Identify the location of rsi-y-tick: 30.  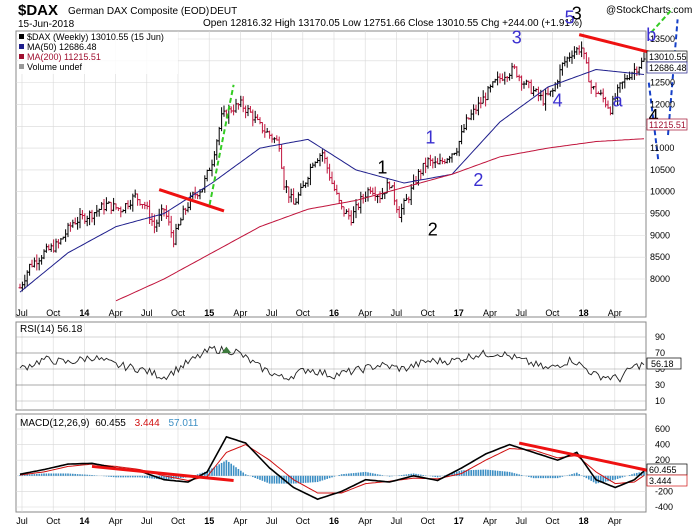
(660, 385).